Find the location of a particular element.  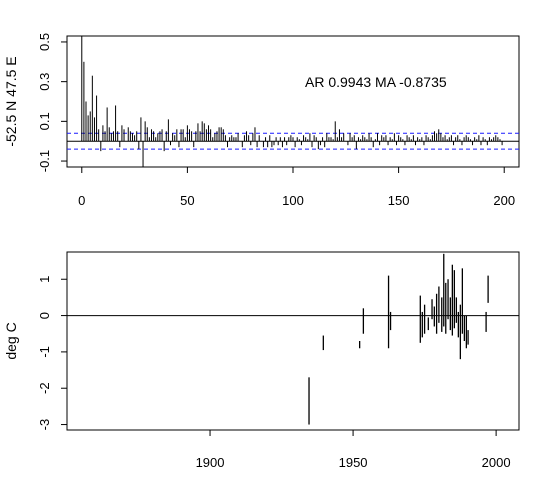

x-tick-label: 1950 is located at coordinates (353, 462).